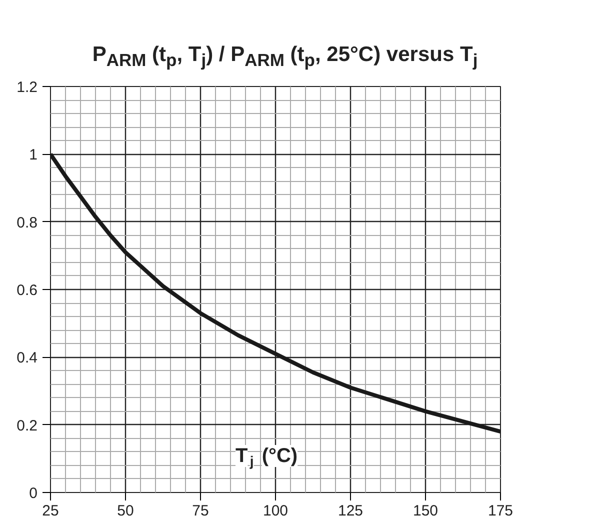  Describe the element at coordinates (200, 511) in the screenshot. I see `x-tick-label: 75` at that location.